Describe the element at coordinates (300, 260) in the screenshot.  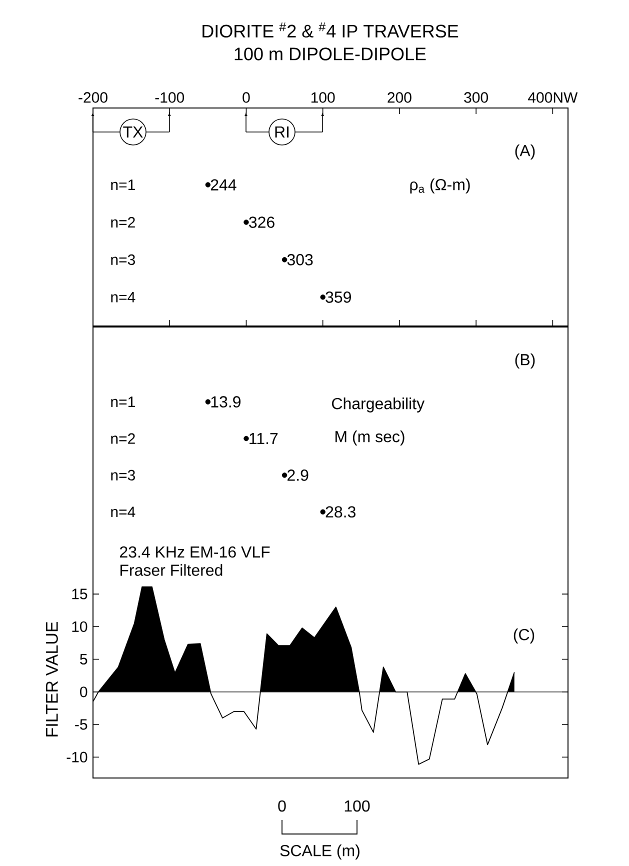
I see `annotation: 303` at that location.